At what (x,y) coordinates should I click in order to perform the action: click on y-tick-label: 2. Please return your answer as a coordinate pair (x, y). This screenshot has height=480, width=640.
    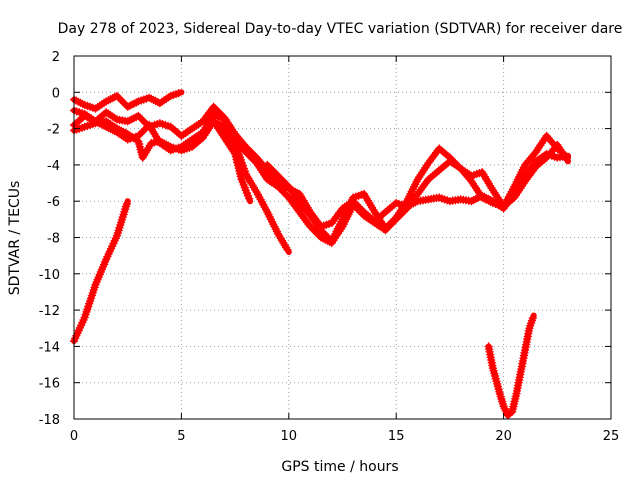
    Looking at the image, I should click on (56, 57).